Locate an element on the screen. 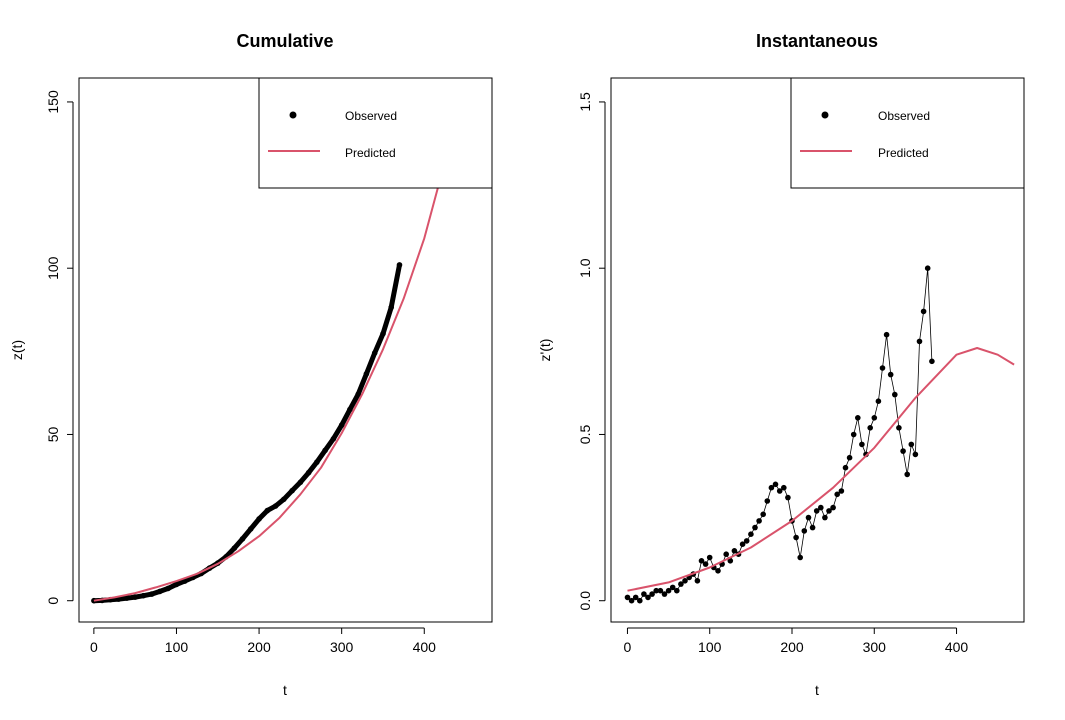  cumulative-x-axis: 0 100 200 300 400 is located at coordinates (263, 641).